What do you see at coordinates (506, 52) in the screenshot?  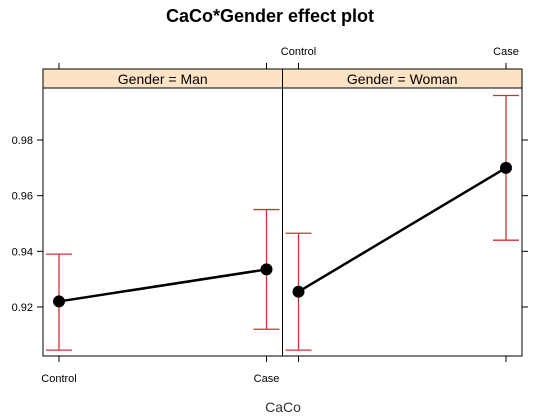 I see `x-tick-label-top: Case` at bounding box center [506, 52].